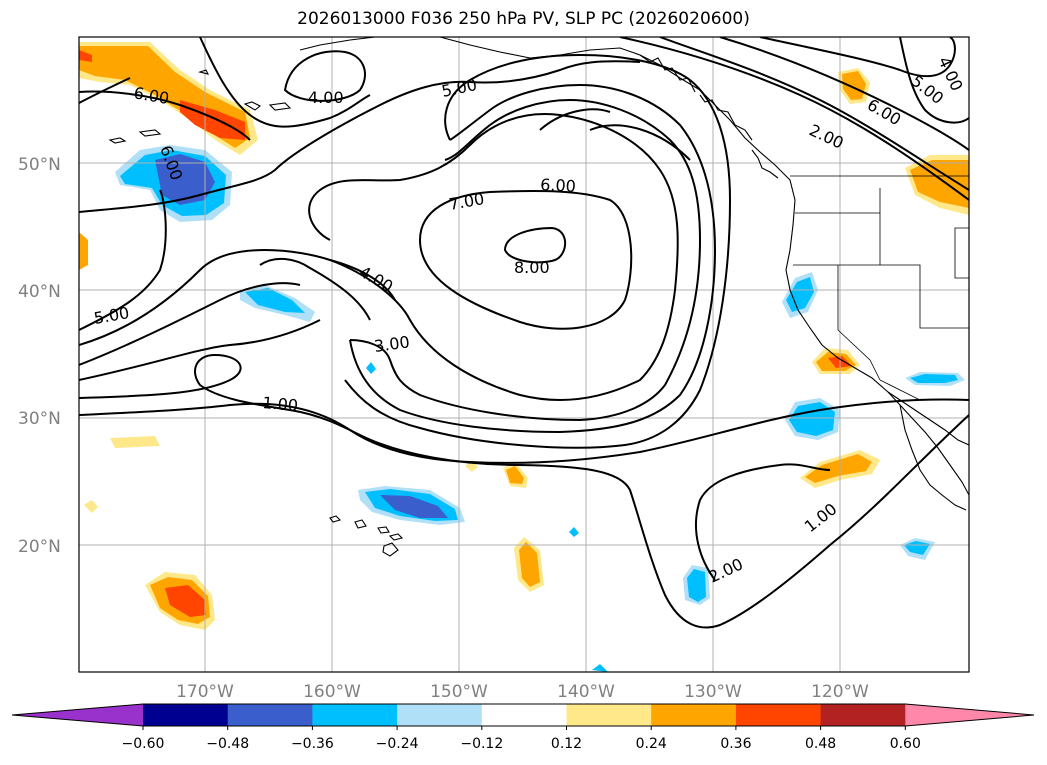 The width and height of the screenshot is (1047, 765). What do you see at coordinates (586, 692) in the screenshot?
I see `lon-label: 140°W` at bounding box center [586, 692].